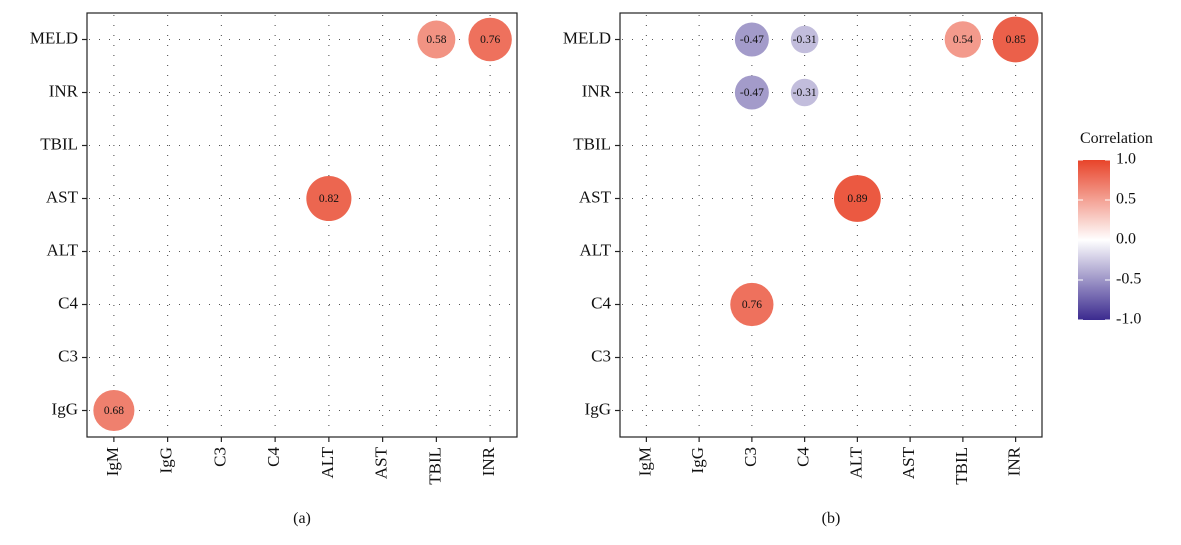  What do you see at coordinates (1116, 138) in the screenshot?
I see `legend-title: Correlation` at bounding box center [1116, 138].